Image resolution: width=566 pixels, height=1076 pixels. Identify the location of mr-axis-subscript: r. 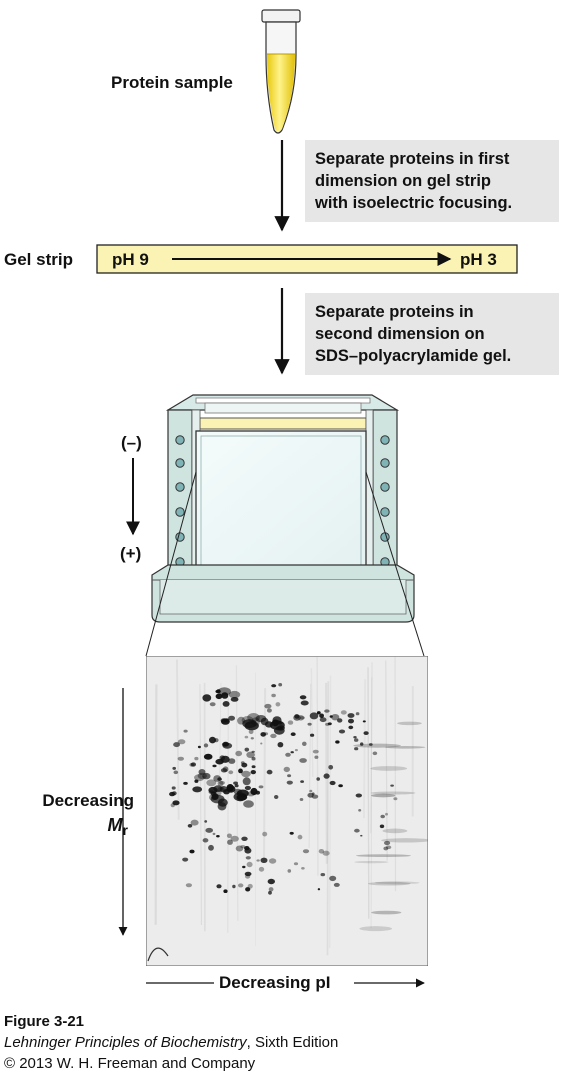
(125, 830).